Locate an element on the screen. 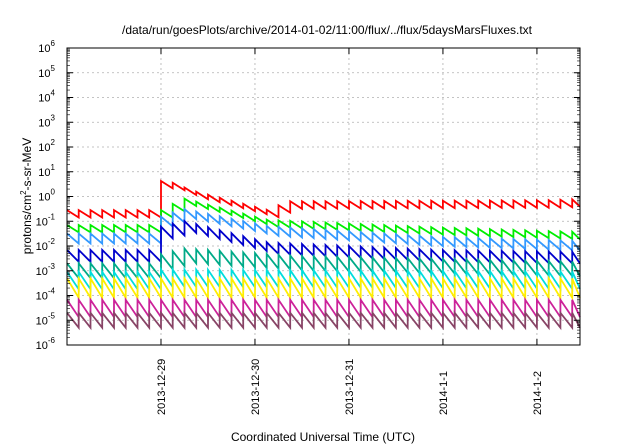  y-tick-label: 10⁻⁵ is located at coordinates (46, 319).